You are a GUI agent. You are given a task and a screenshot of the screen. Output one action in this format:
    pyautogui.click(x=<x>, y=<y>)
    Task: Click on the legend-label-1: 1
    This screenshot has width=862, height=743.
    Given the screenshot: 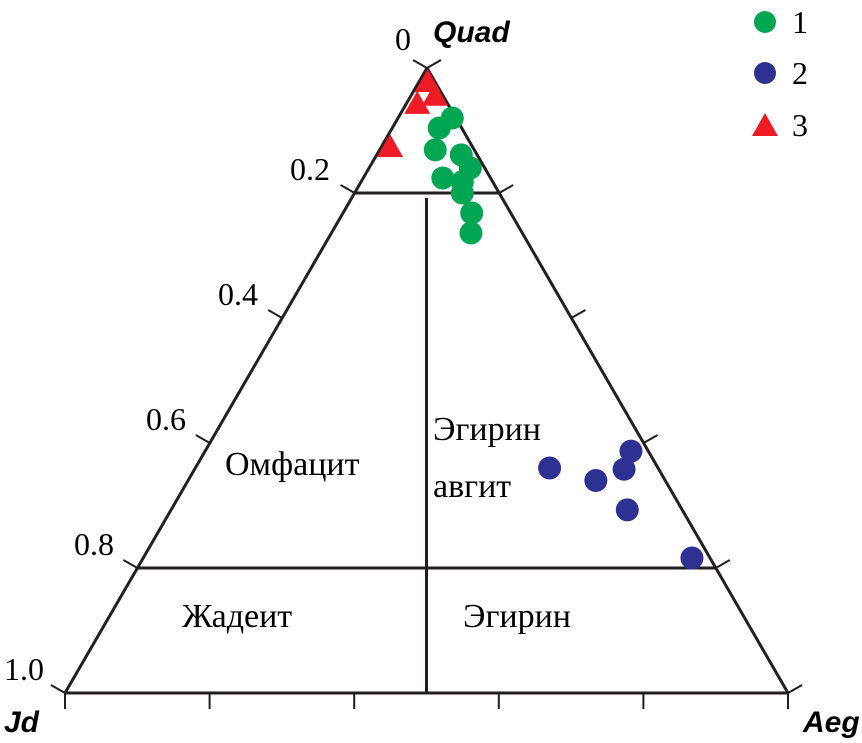 What is the action you would take?
    pyautogui.click(x=800, y=22)
    